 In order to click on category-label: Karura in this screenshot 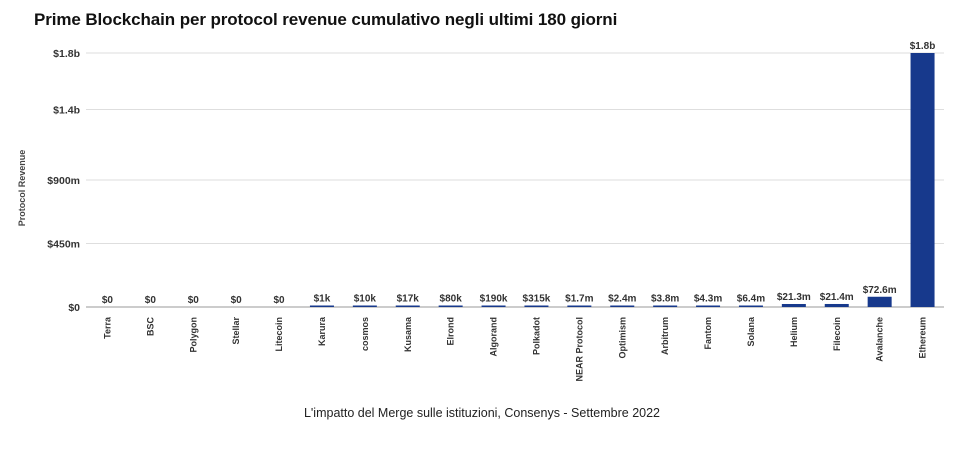, I will do `click(322, 331)`.